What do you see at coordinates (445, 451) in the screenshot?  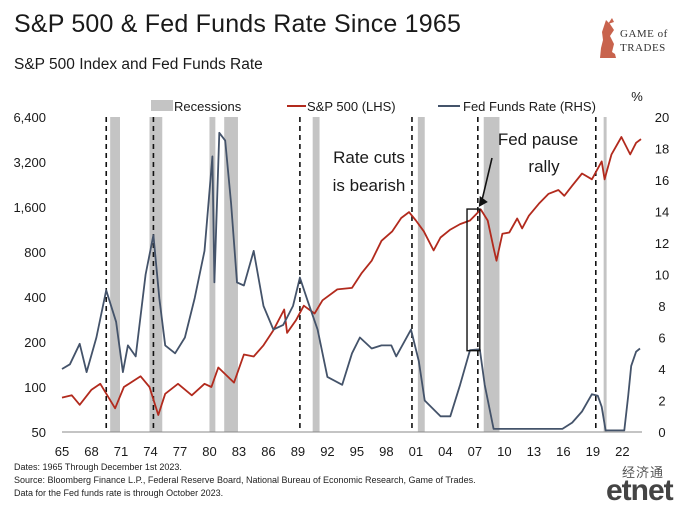 I see `x-axis-tick-label: 04` at bounding box center [445, 451].